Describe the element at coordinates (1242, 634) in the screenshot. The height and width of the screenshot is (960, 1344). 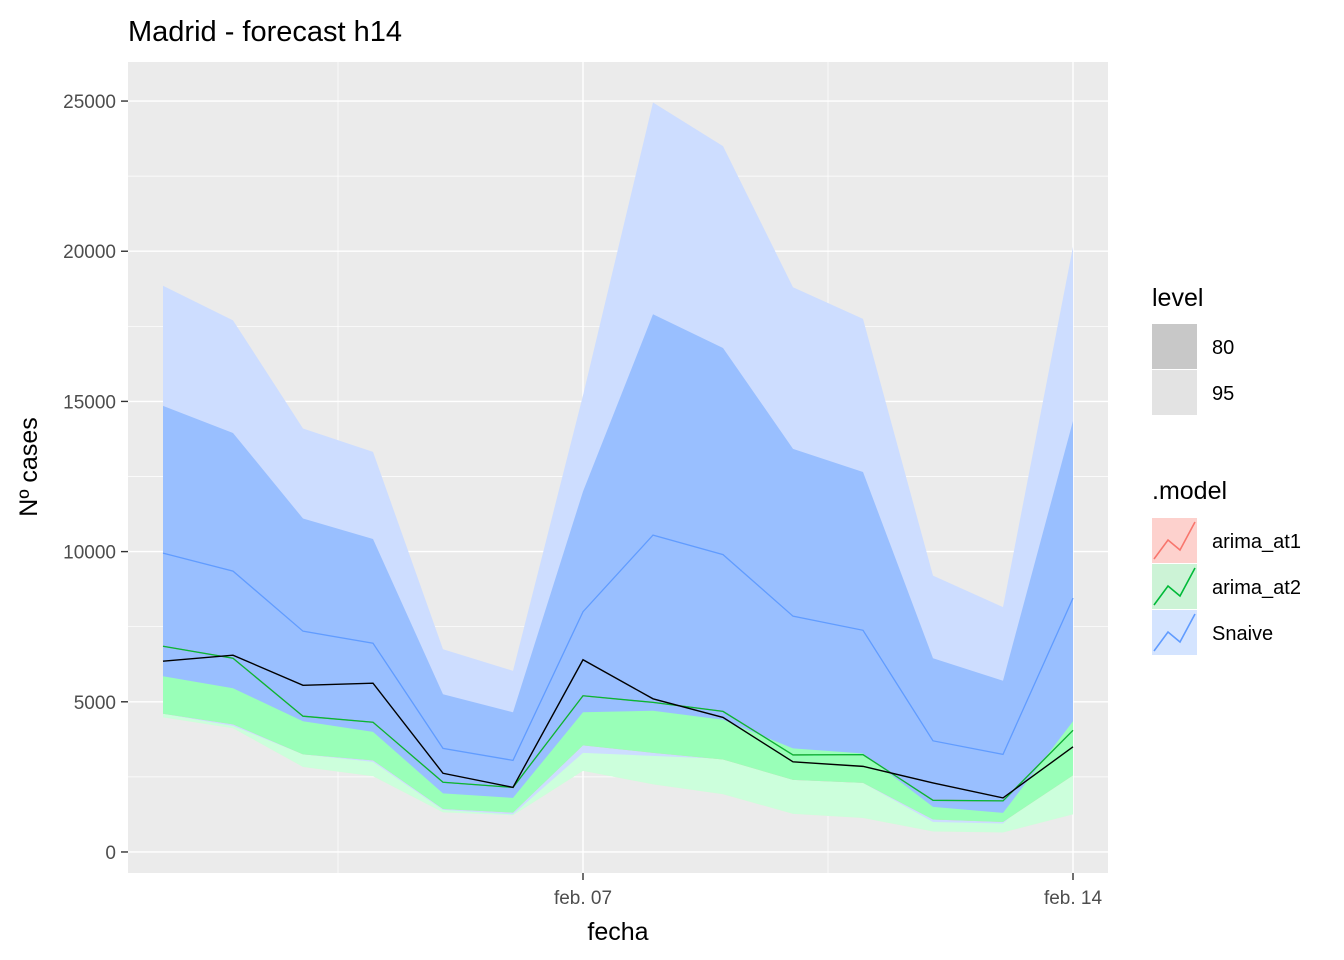
I see `legend-label-model: Snaive` at that location.